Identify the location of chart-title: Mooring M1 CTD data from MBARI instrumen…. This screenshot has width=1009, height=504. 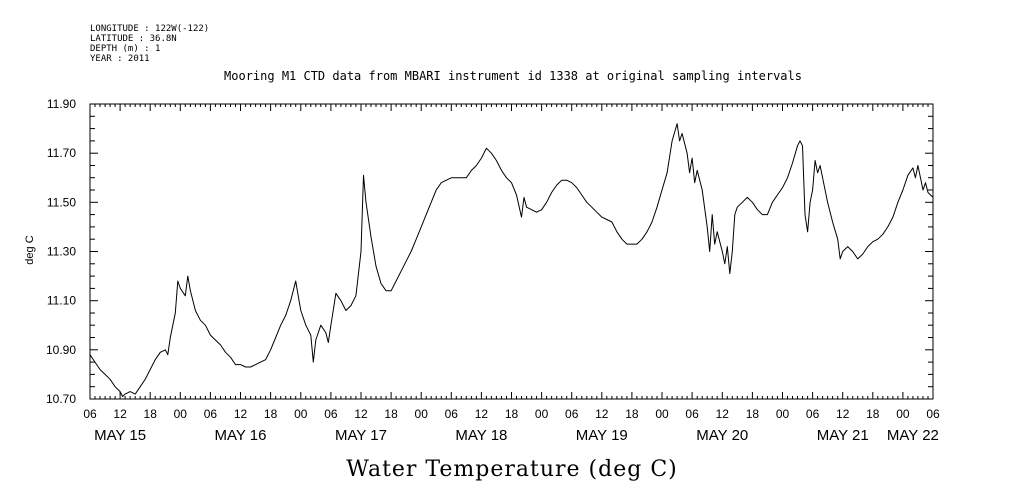
(513, 76).